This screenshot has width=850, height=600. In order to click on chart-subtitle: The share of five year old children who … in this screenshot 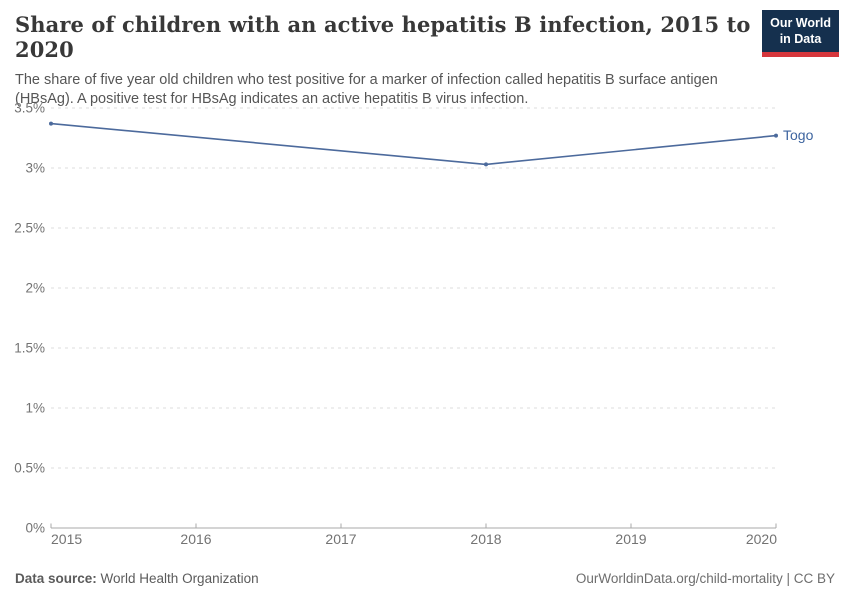, I will do `click(366, 90)`.